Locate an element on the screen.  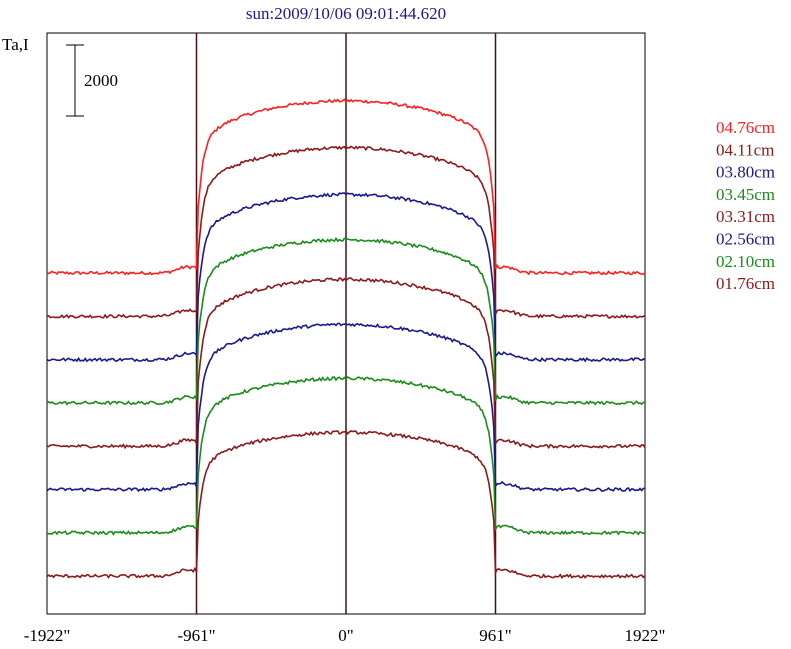
x-tick-labels: -1922" -961" 0" 961" 1922" is located at coordinates (345, 635).